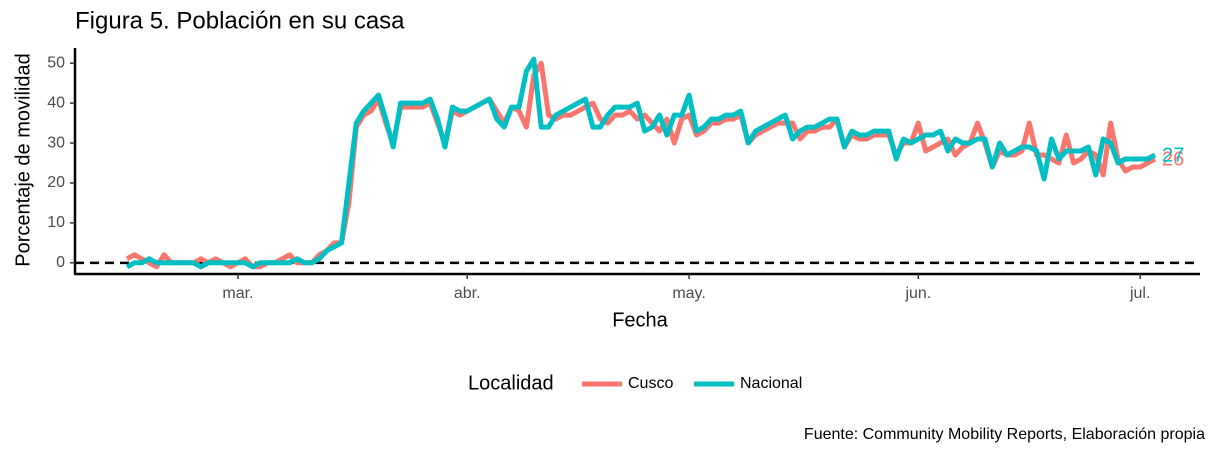 Image resolution: width=1214 pixels, height=455 pixels. I want to click on x-tick-label: jun., so click(917, 293).